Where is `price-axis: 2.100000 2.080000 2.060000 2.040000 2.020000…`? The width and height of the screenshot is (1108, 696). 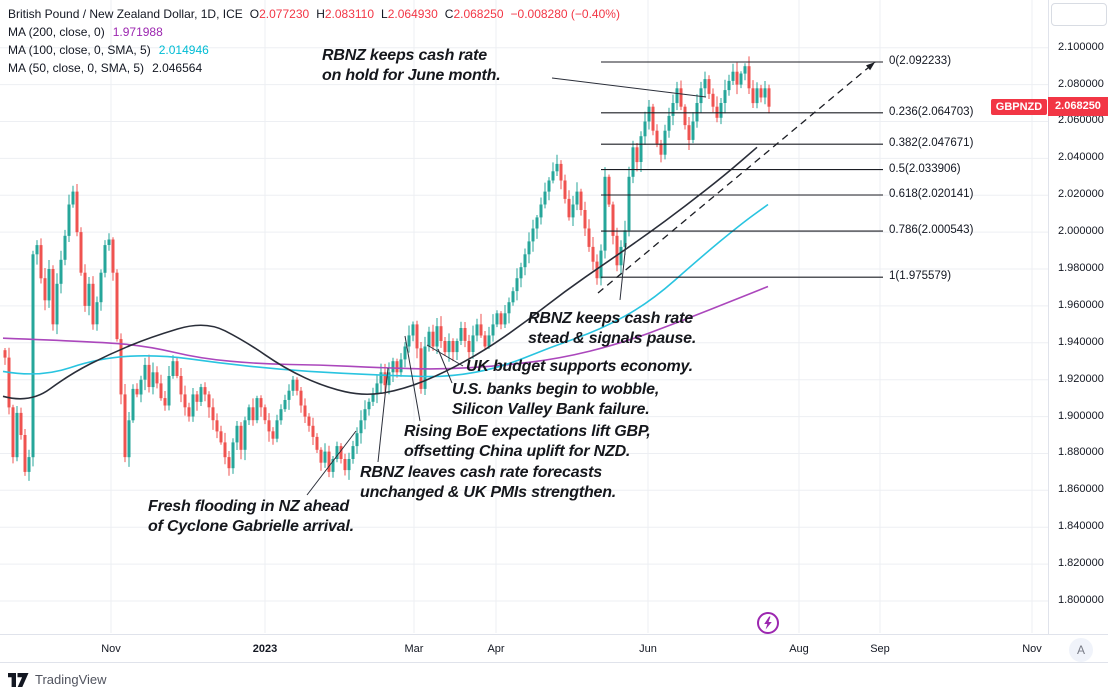 price-axis: 2.100000 2.080000 2.060000 2.040000 2.020000… is located at coordinates (1078, 316).